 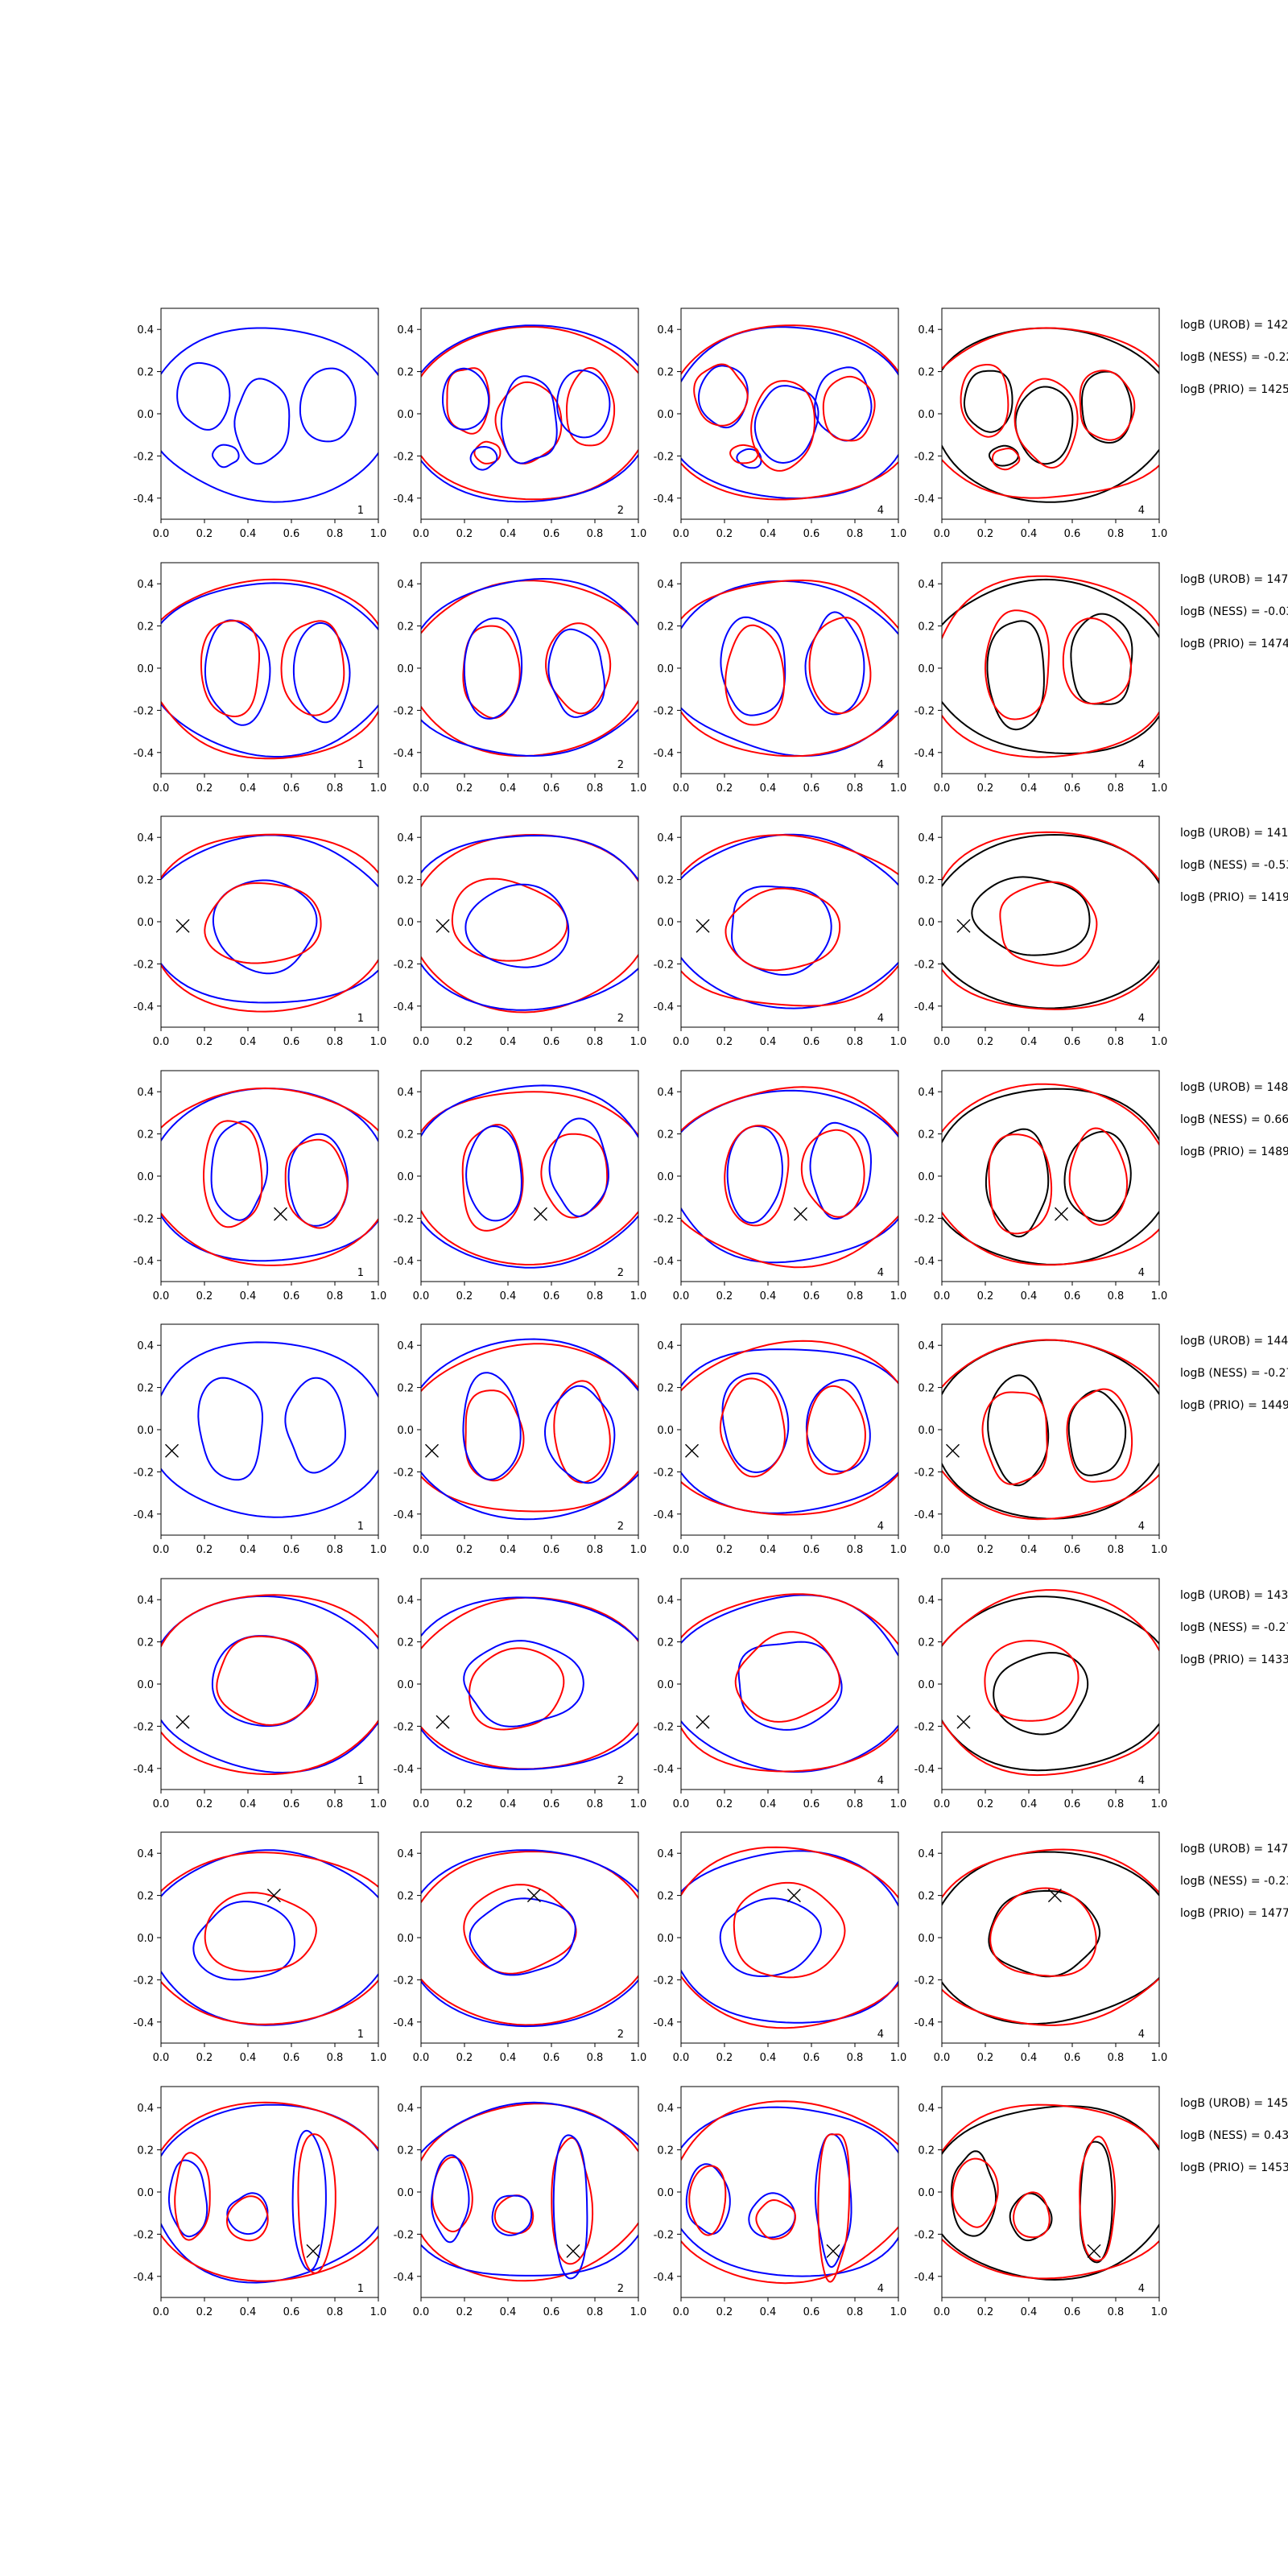 What do you see at coordinates (1234, 1087) in the screenshot?
I see `logb-annotation: logB (UROB) = 148` at bounding box center [1234, 1087].